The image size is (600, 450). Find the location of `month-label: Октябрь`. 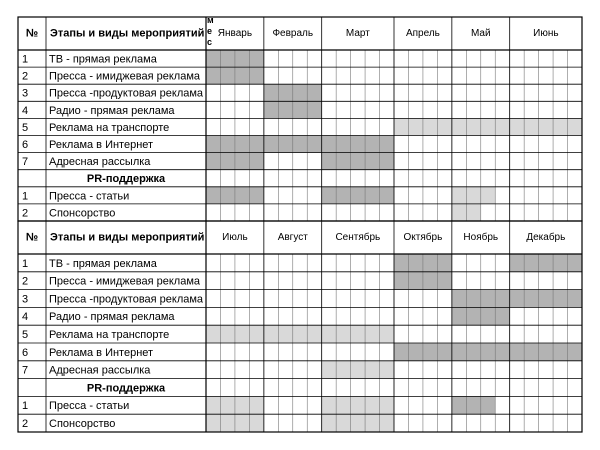

month-label: Октябрь is located at coordinates (423, 237).